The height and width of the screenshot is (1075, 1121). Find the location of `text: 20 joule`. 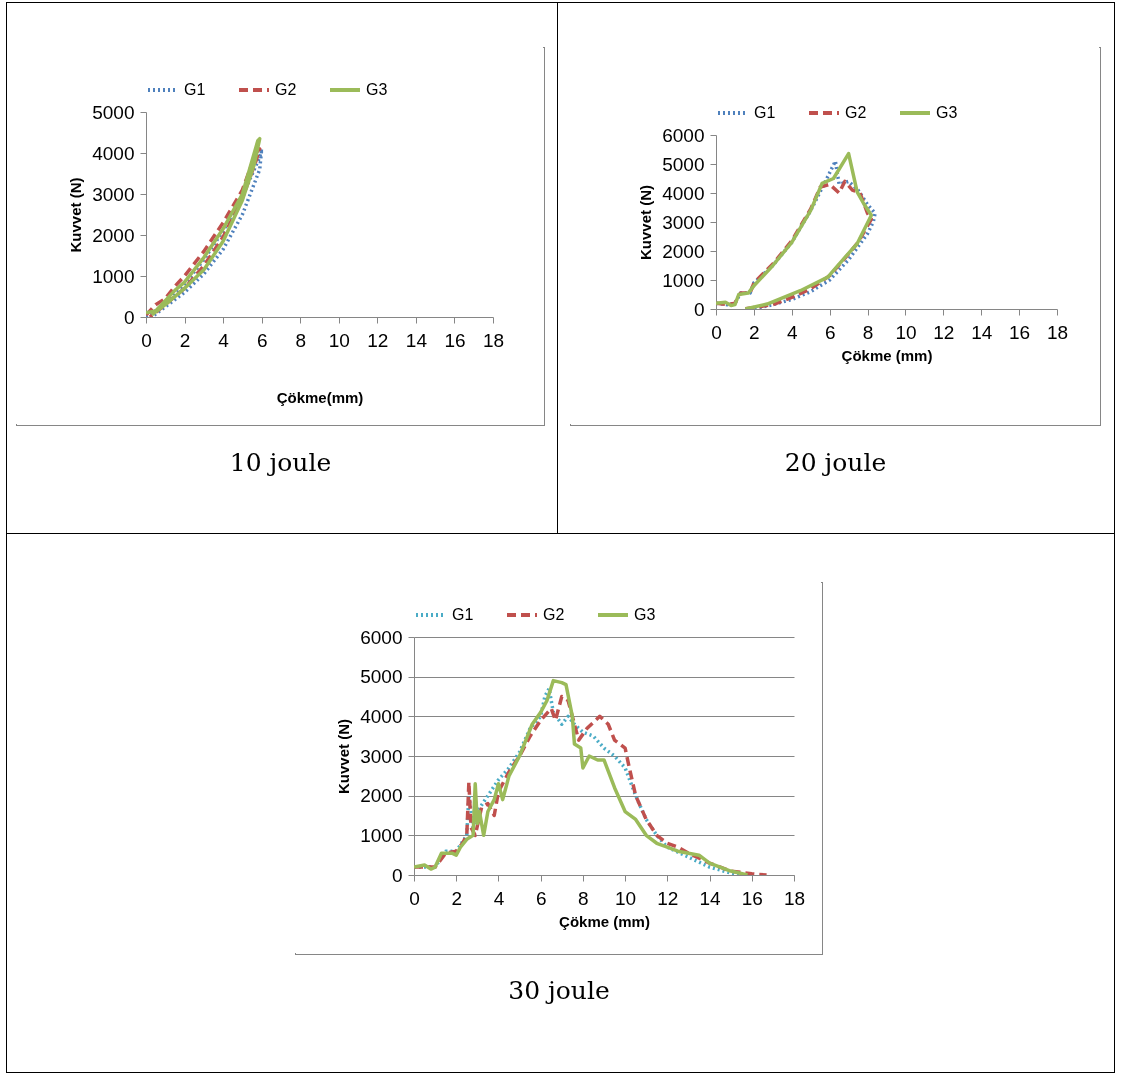

text: 20 joule is located at coordinates (835, 462).